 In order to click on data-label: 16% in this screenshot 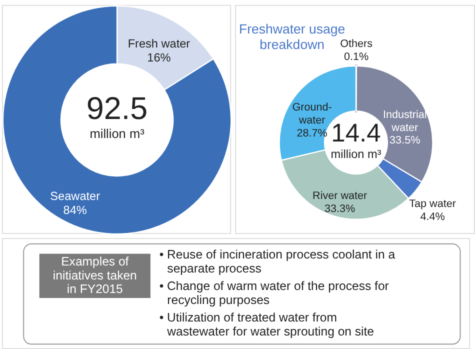, I will do `click(159, 57)`.